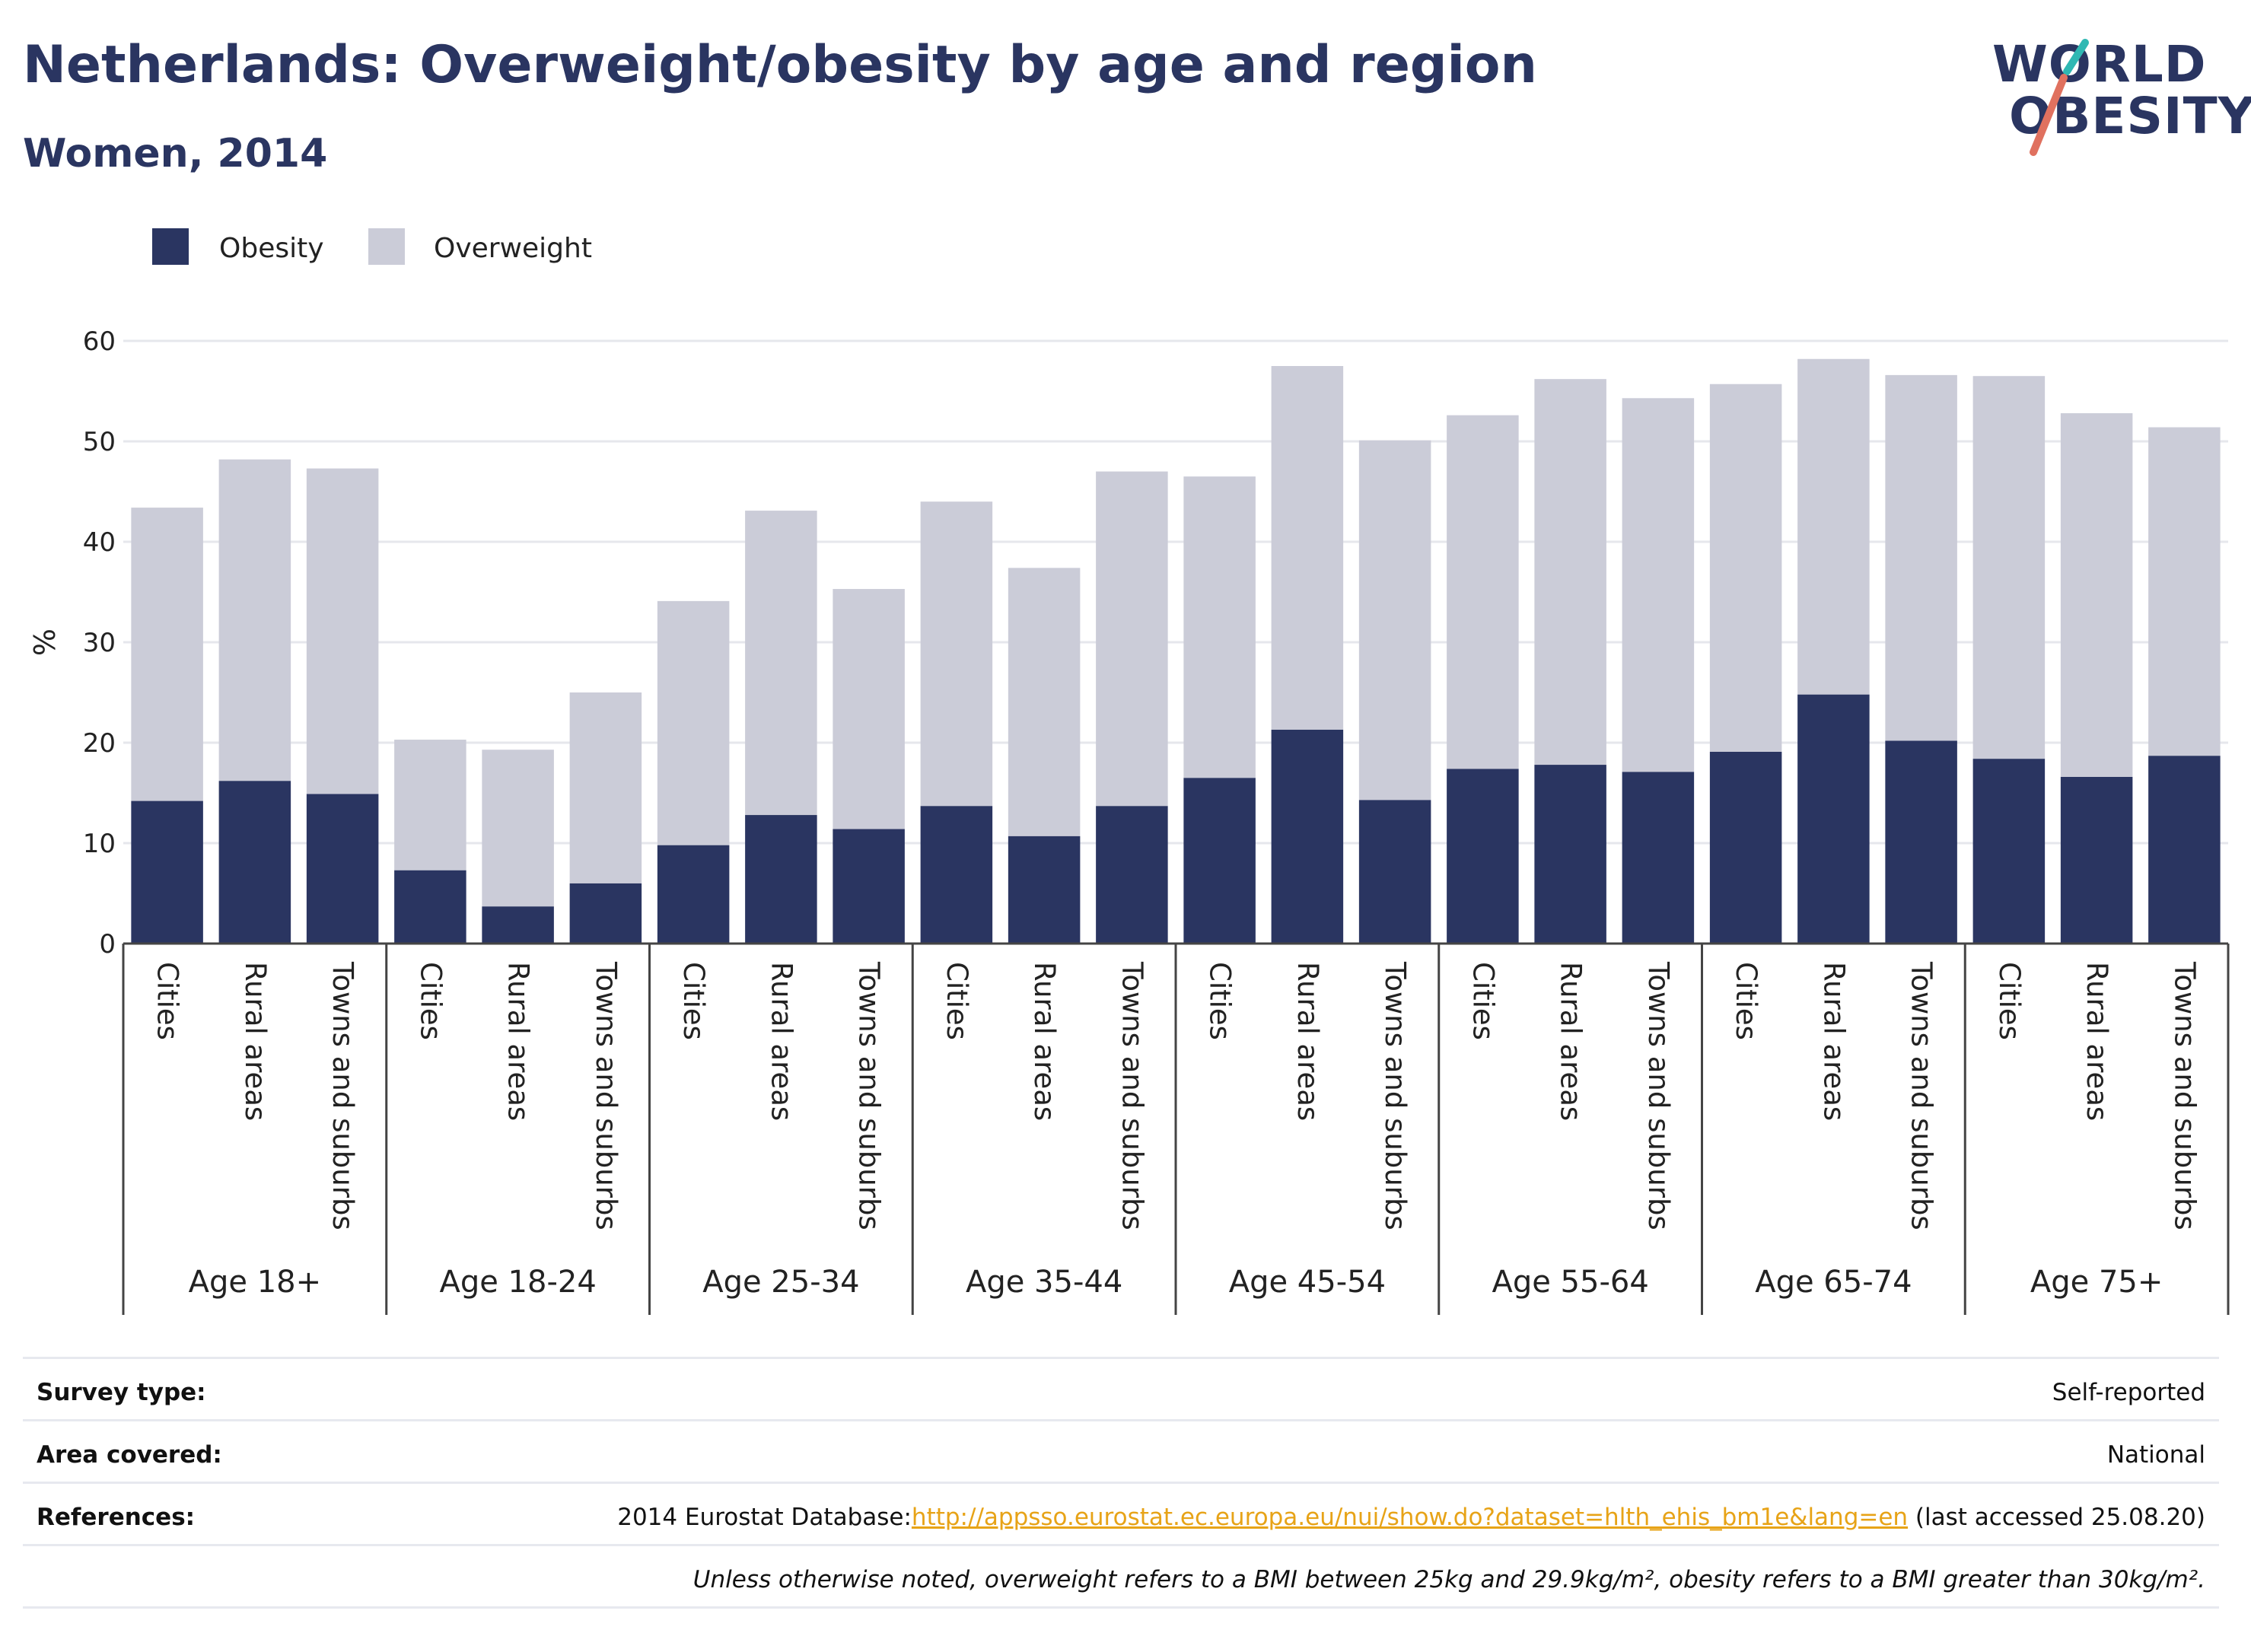 This screenshot has height=1652, width=2251. I want to click on references-prefix: 2014 Eurostat Database:, so click(764, 1517).